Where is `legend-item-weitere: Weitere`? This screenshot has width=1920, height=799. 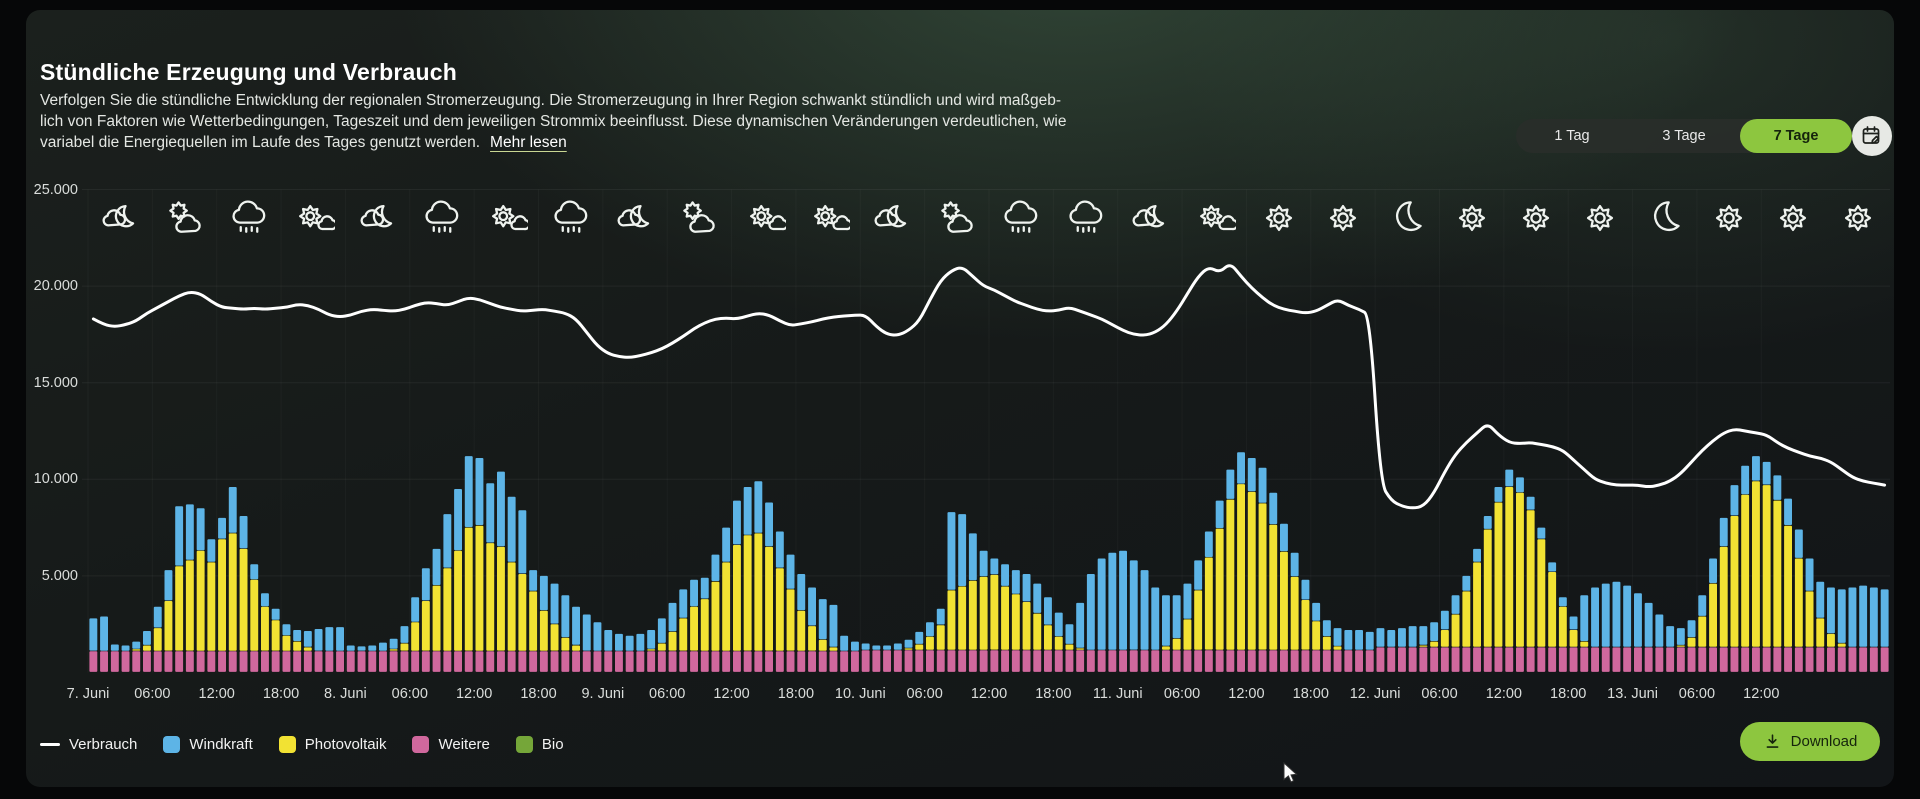
legend-item-weitere: Weitere is located at coordinates (451, 744).